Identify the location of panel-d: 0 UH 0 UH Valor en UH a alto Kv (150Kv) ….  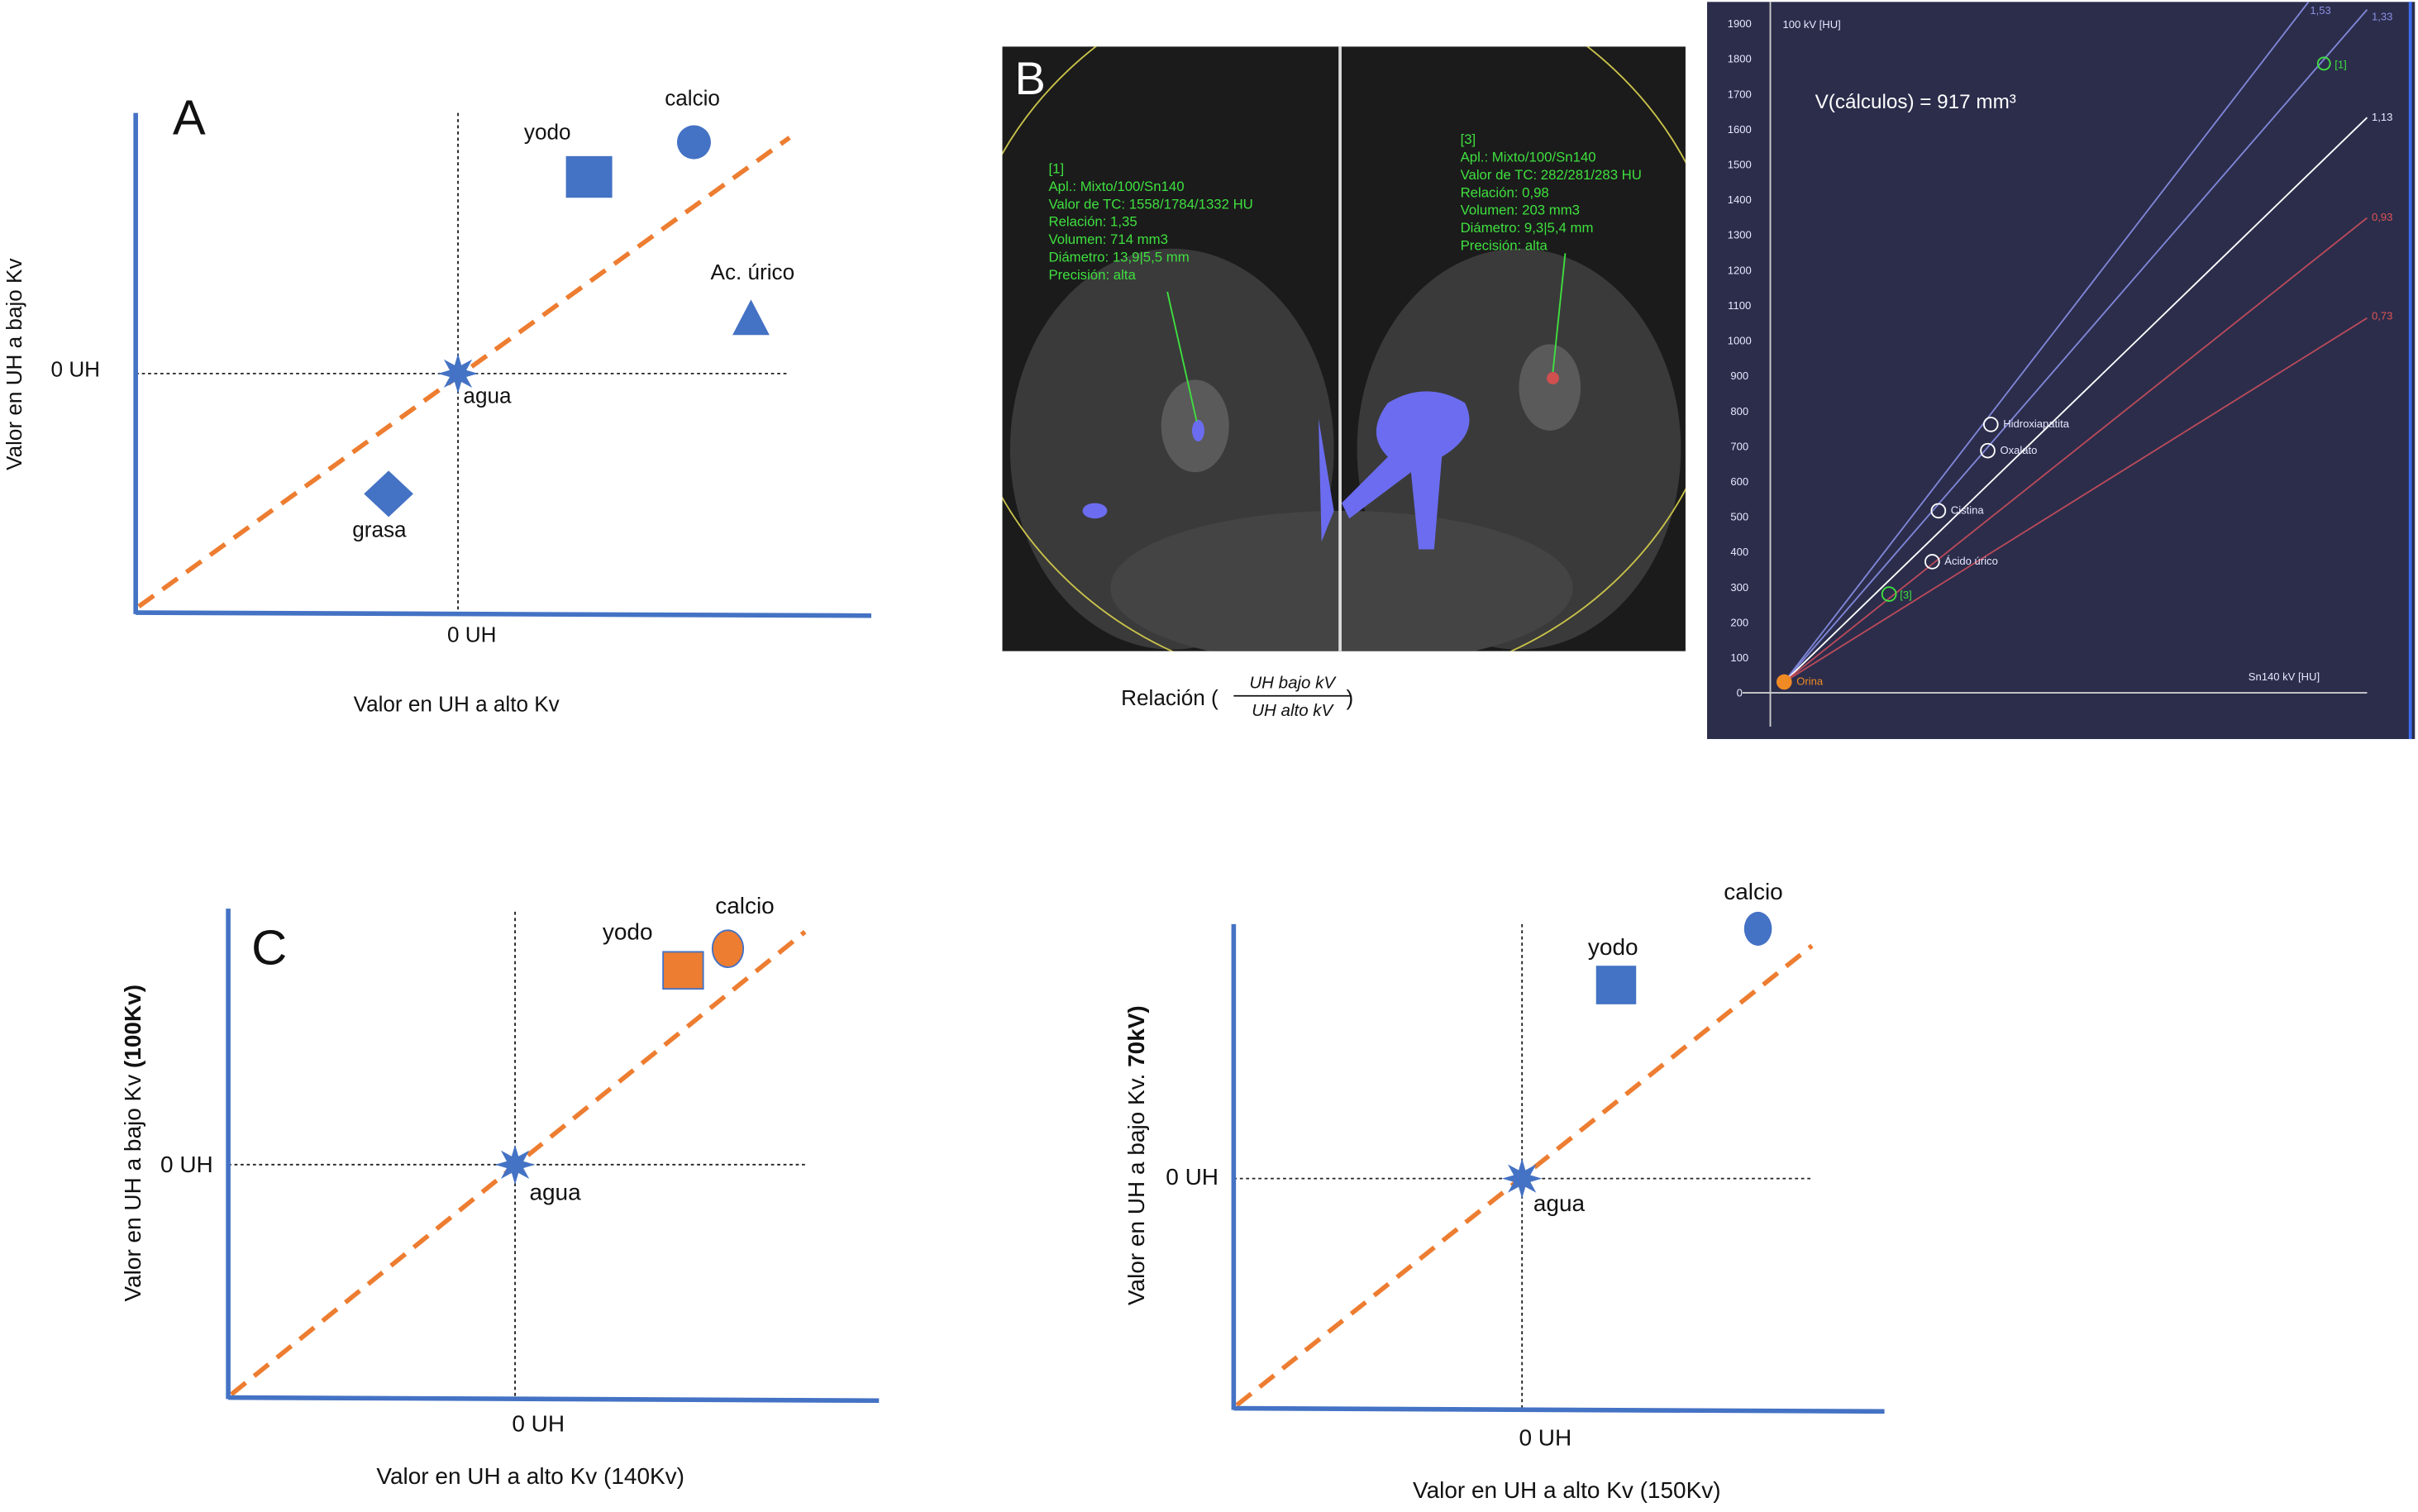
(1504, 1191).